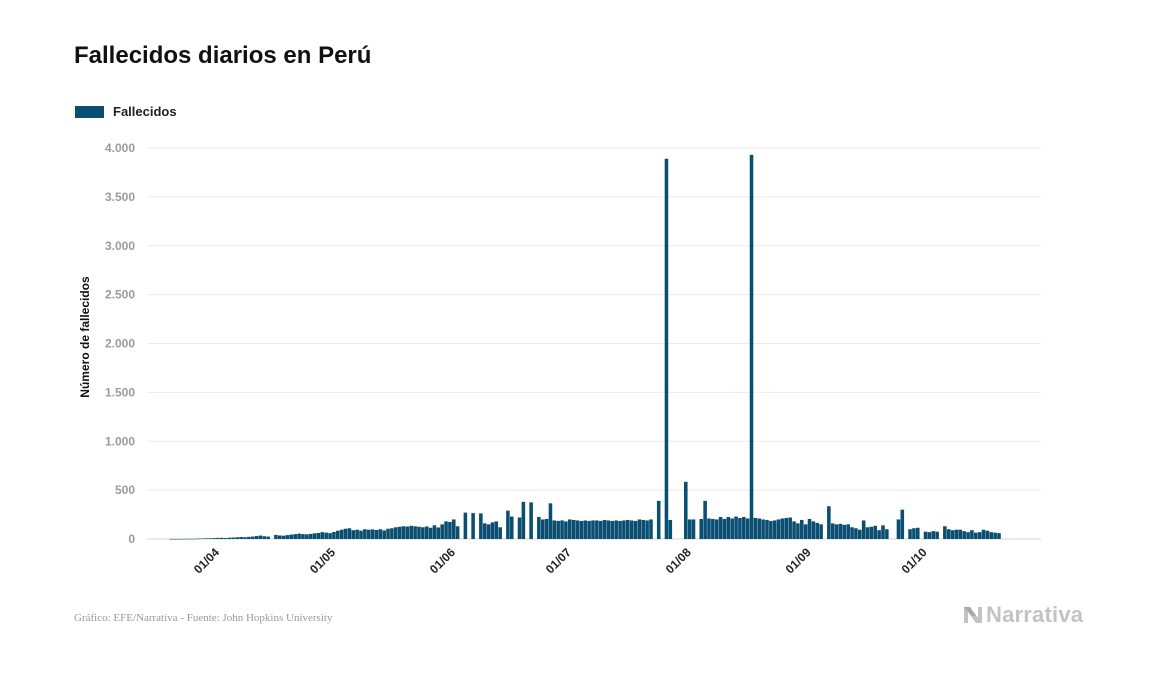  What do you see at coordinates (1035, 614) in the screenshot?
I see `brand-name: Narrativa` at bounding box center [1035, 614].